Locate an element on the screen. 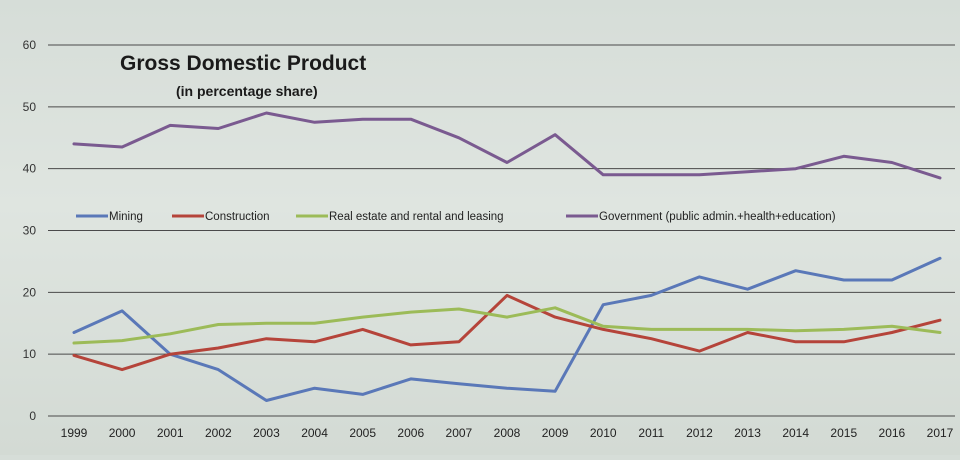 This screenshot has height=460, width=960. y-tick-label: 40 is located at coordinates (30, 169).